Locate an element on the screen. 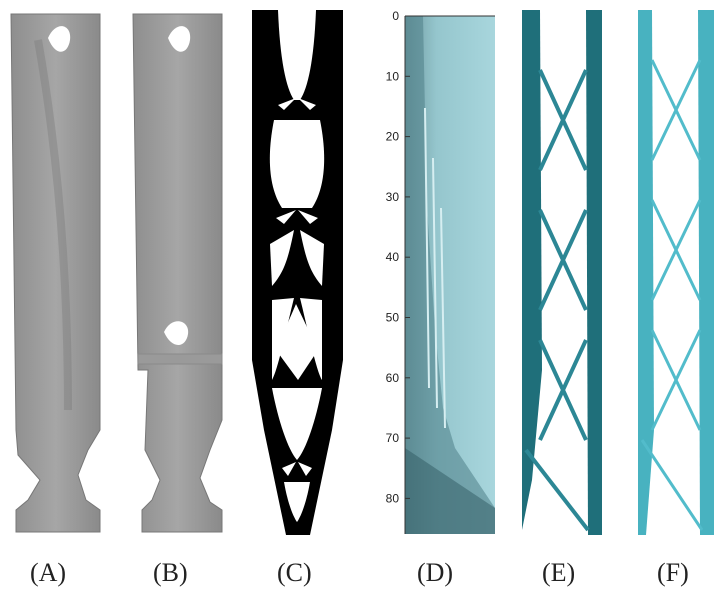 The image size is (717, 594). axis-tick-label: 60 is located at coordinates (393, 378).